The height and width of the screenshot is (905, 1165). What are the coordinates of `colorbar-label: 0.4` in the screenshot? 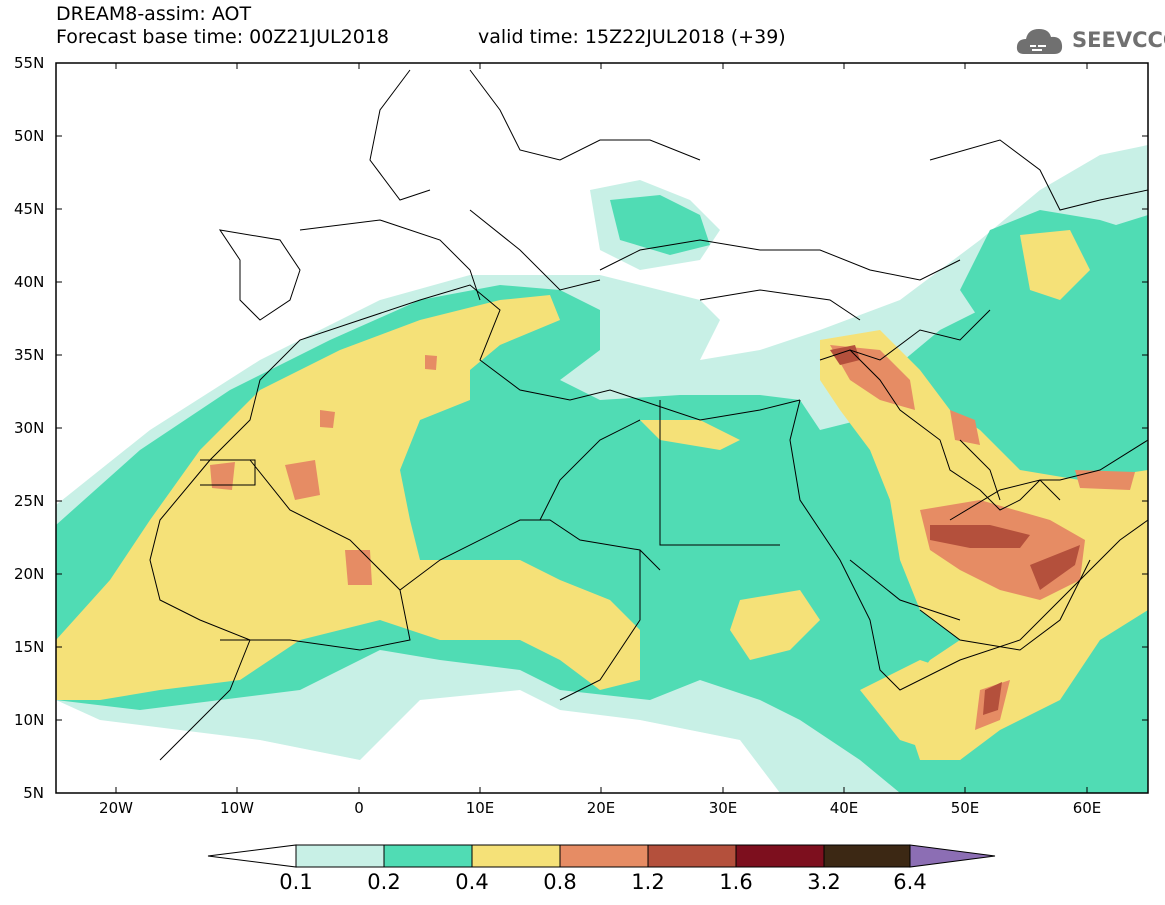 It's located at (472, 882).